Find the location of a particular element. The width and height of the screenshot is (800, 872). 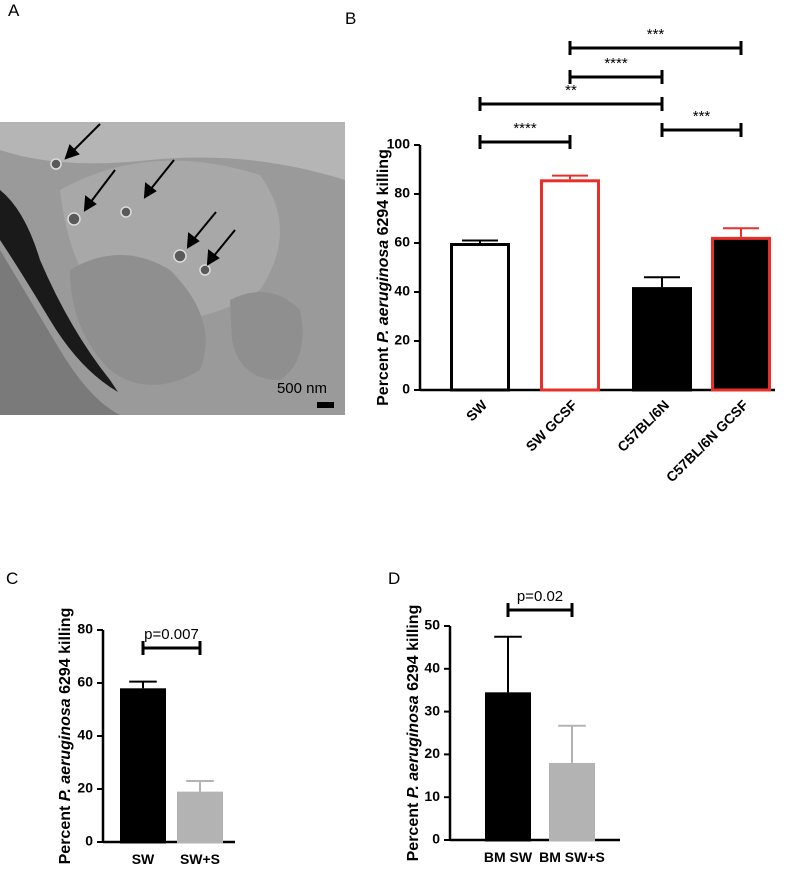

significance-label: p=0.02 is located at coordinates (540, 596).